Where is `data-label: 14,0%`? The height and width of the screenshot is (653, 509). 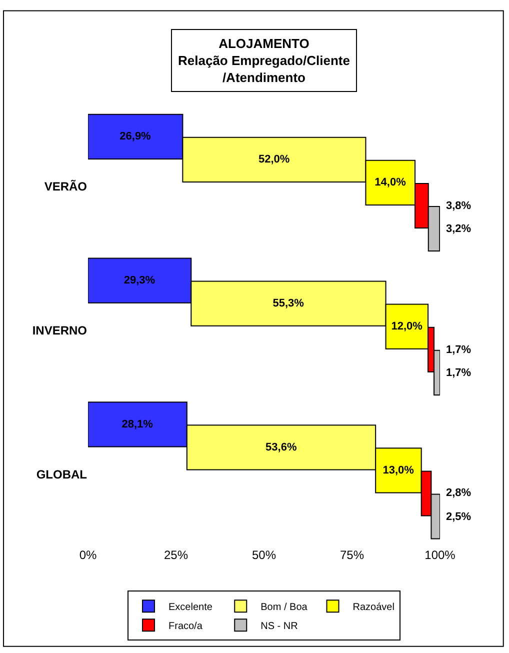
data-label: 14,0% is located at coordinates (390, 182).